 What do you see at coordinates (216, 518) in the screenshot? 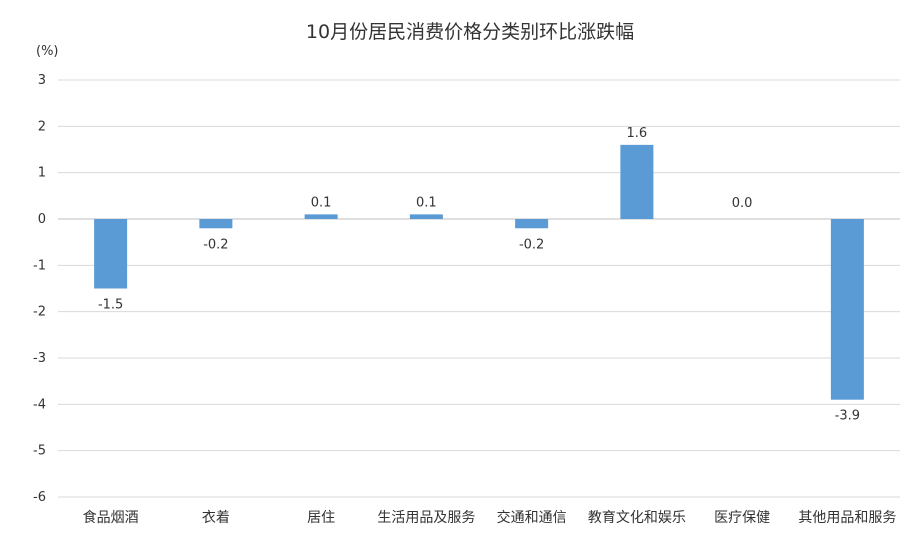
I see `x-category-label: 衣着` at bounding box center [216, 518].